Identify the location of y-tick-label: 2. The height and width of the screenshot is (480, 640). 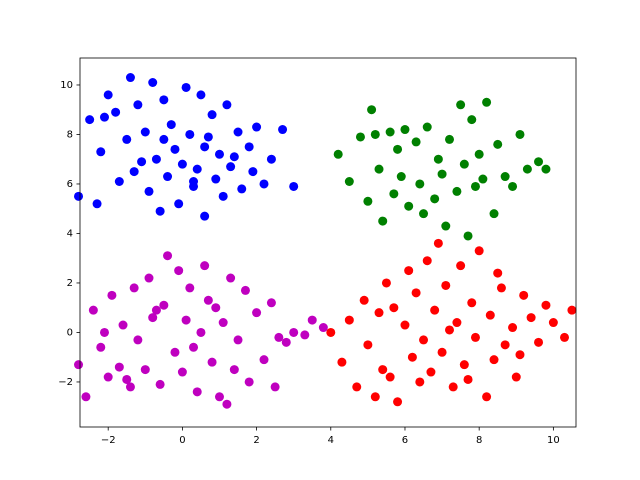
(70, 283).